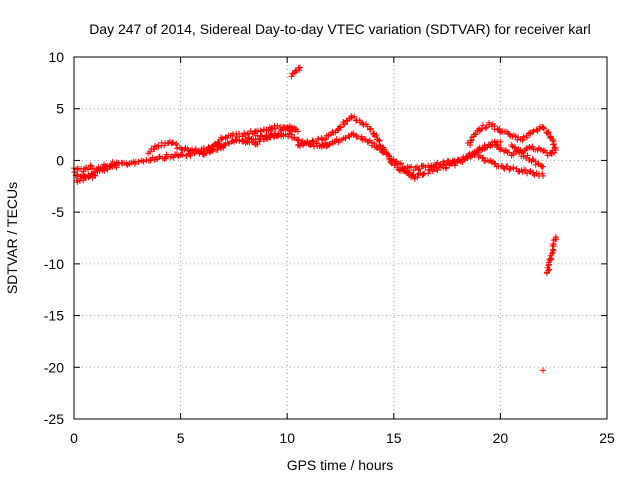 This screenshot has width=640, height=480. What do you see at coordinates (58, 212) in the screenshot?
I see `y-tick-label: -5` at bounding box center [58, 212].